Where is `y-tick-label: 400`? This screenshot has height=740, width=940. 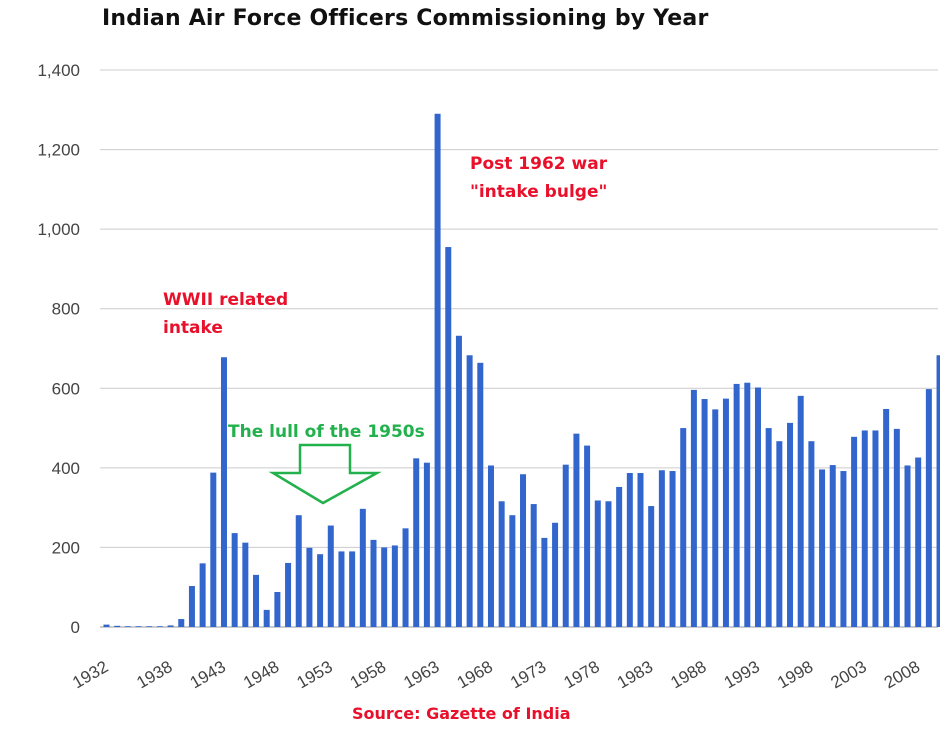
y-tick-label: 400 is located at coordinates (66, 468).